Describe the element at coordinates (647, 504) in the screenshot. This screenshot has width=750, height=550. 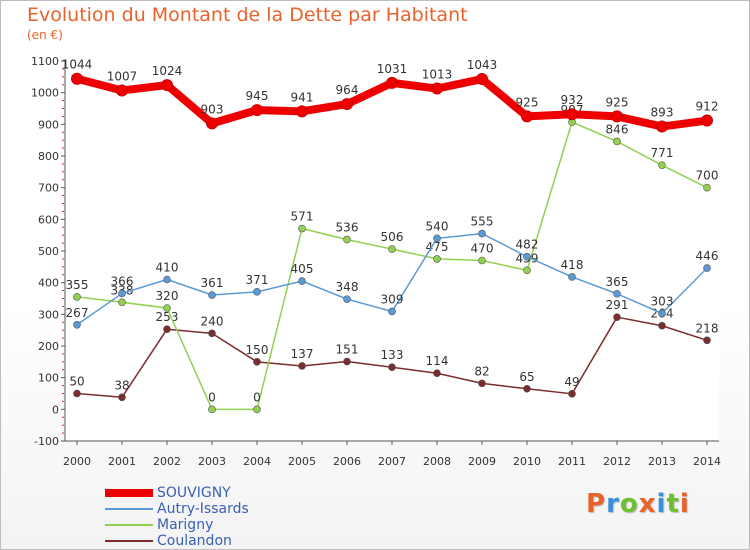
I see `brand-letter: x` at that location.